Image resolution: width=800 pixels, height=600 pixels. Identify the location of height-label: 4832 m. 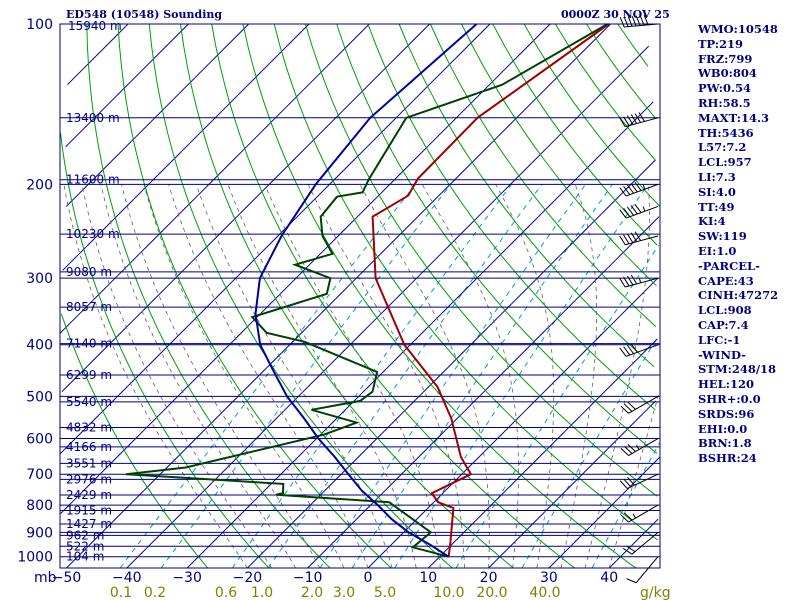
(89, 427).